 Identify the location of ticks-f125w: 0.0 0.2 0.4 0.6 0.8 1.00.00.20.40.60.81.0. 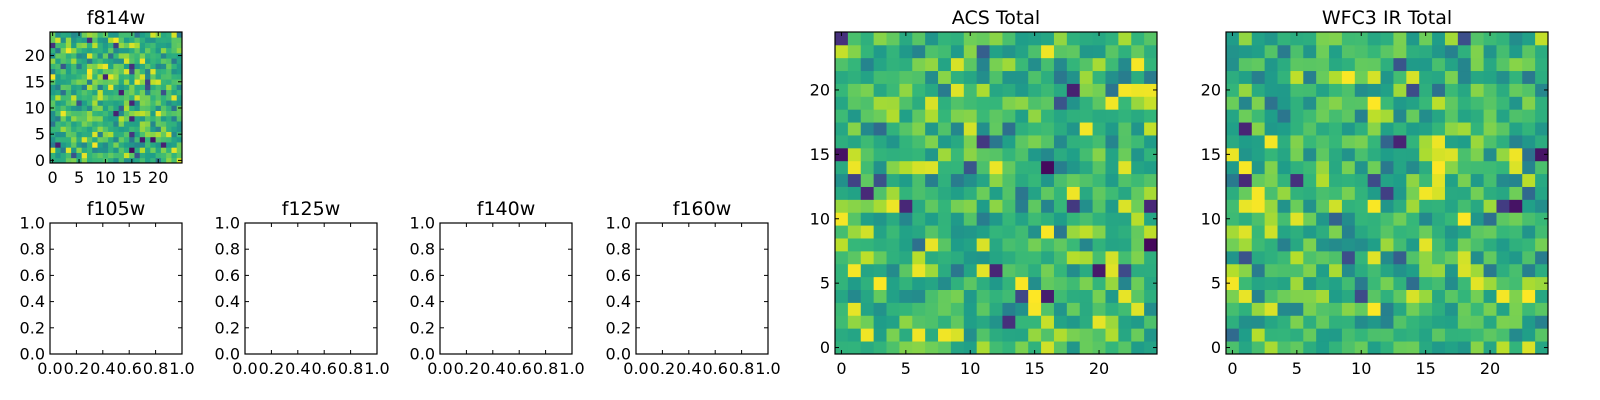
(302, 296).